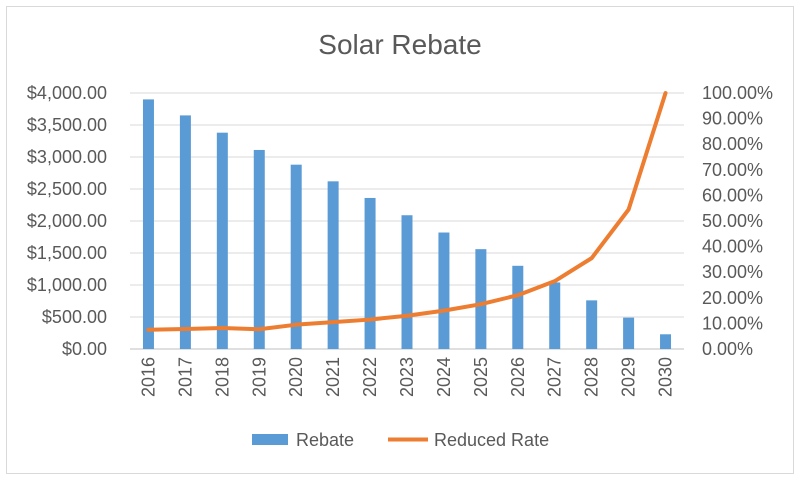 This screenshot has height=480, width=800. I want to click on legend-label-rebate: Rebate, so click(325, 440).